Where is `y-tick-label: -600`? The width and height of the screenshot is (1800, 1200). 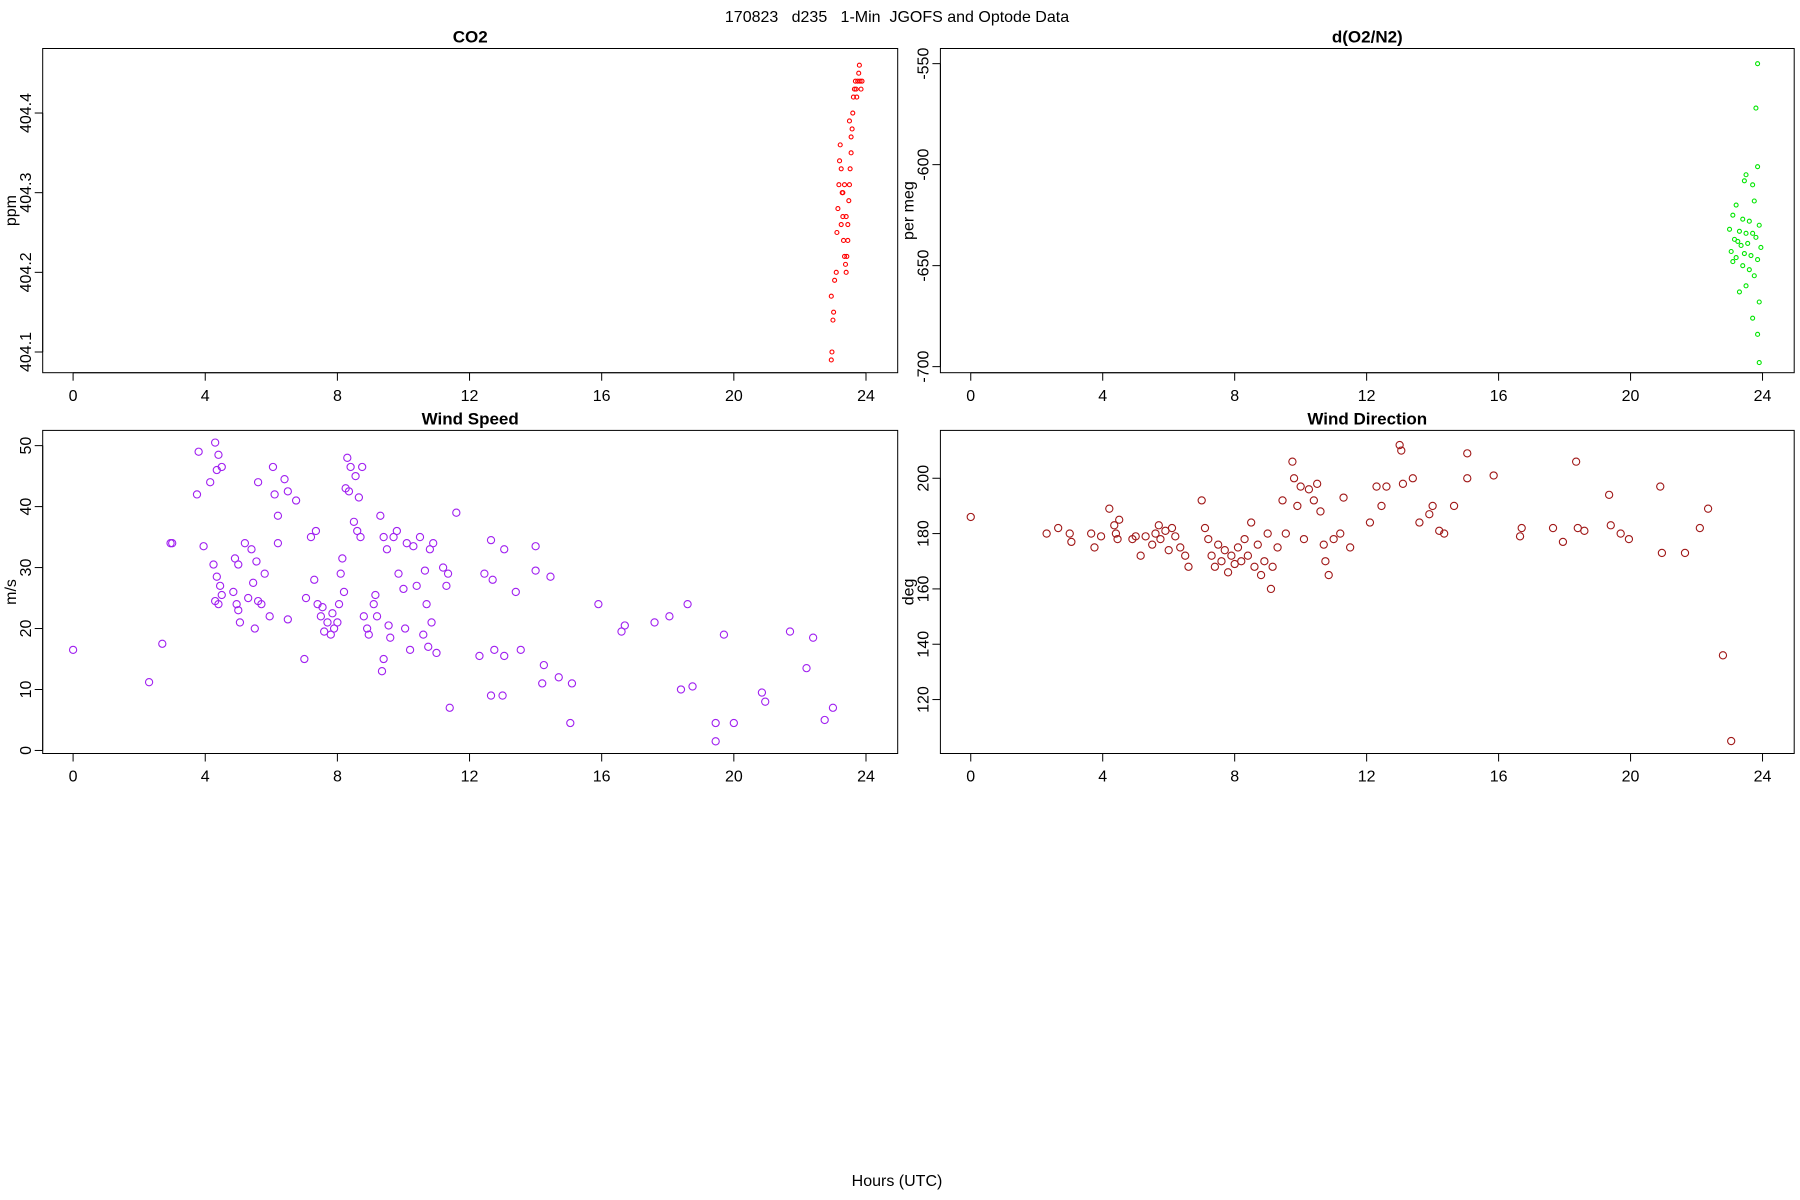
y-tick-label: -600 is located at coordinates (924, 165).